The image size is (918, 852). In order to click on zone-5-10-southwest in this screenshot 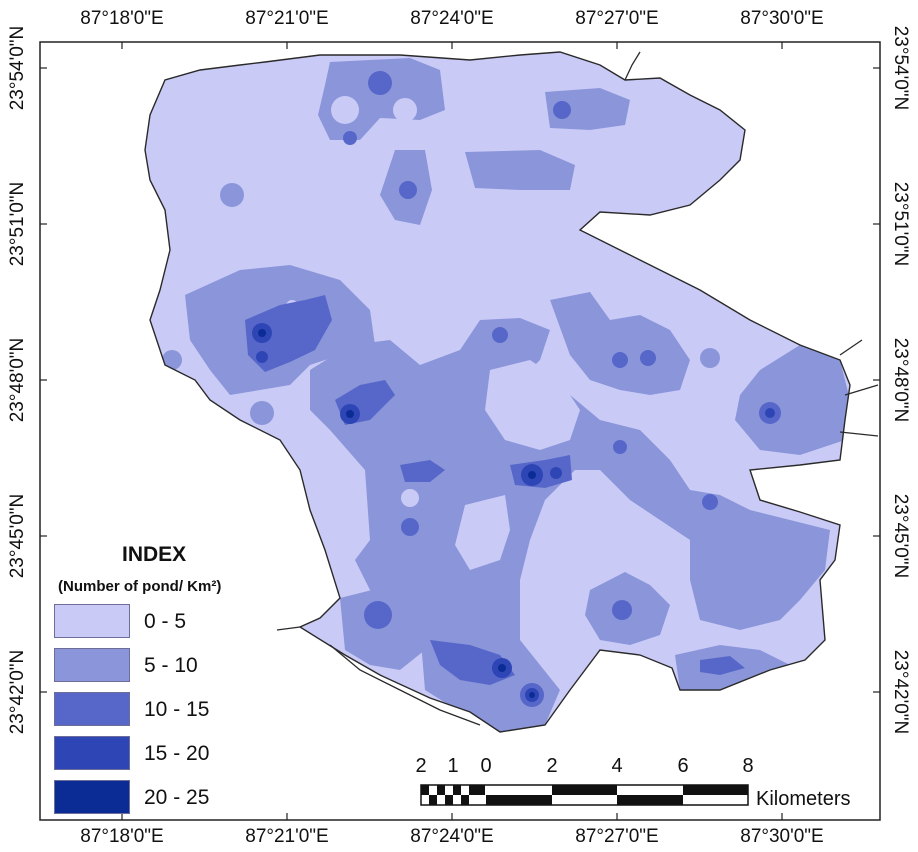, I will do `click(385, 629)`.